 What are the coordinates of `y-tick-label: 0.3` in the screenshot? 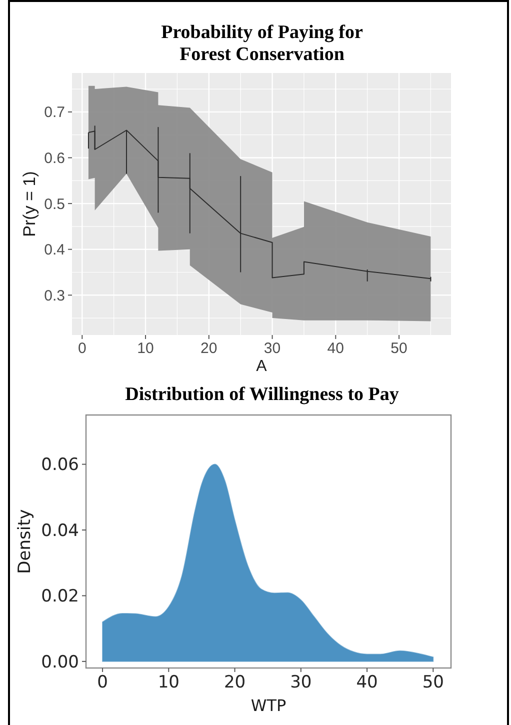 It's located at (54, 295).